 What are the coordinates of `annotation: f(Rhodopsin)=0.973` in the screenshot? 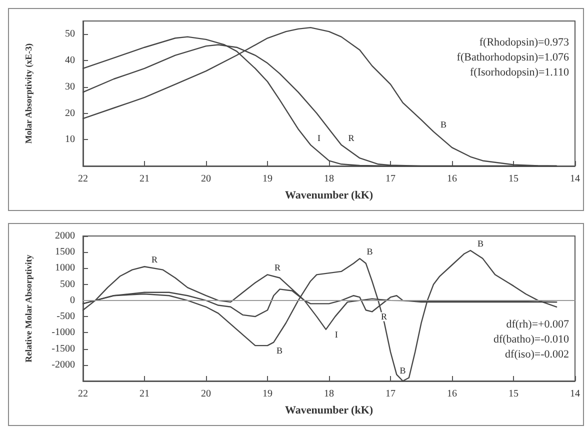 It's located at (524, 42).